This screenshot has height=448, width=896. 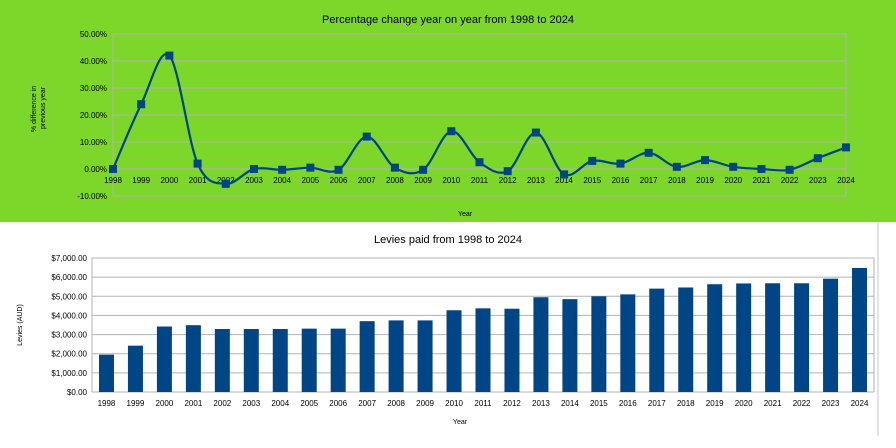 What do you see at coordinates (460, 422) in the screenshot?
I see `x-axis-label: Year` at bounding box center [460, 422].